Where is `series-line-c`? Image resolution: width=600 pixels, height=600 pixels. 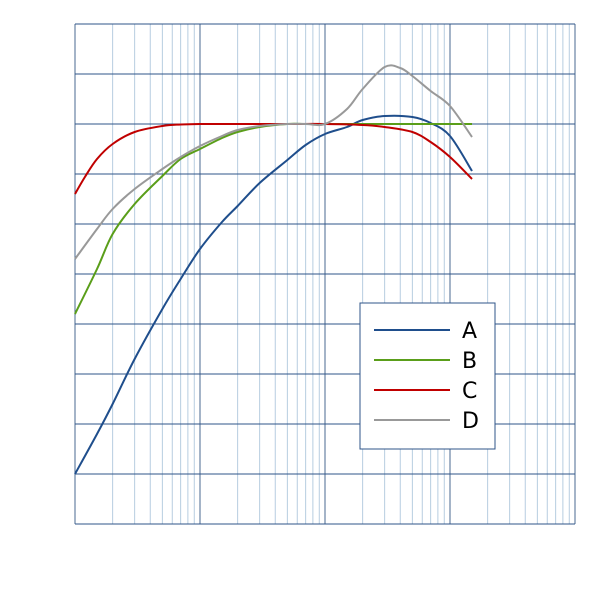
series-line-c is located at coordinates (273, 158).